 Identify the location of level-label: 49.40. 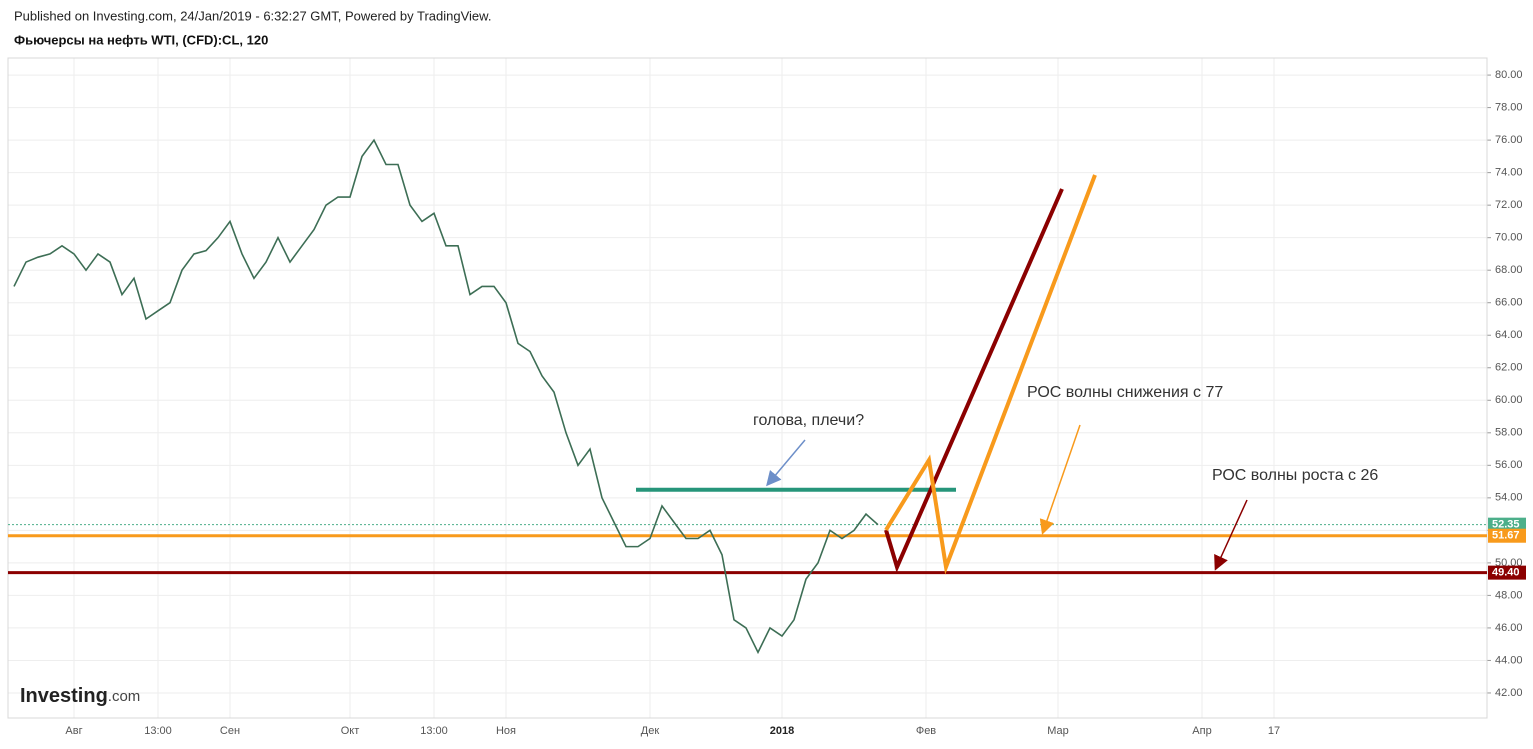
(1506, 573).